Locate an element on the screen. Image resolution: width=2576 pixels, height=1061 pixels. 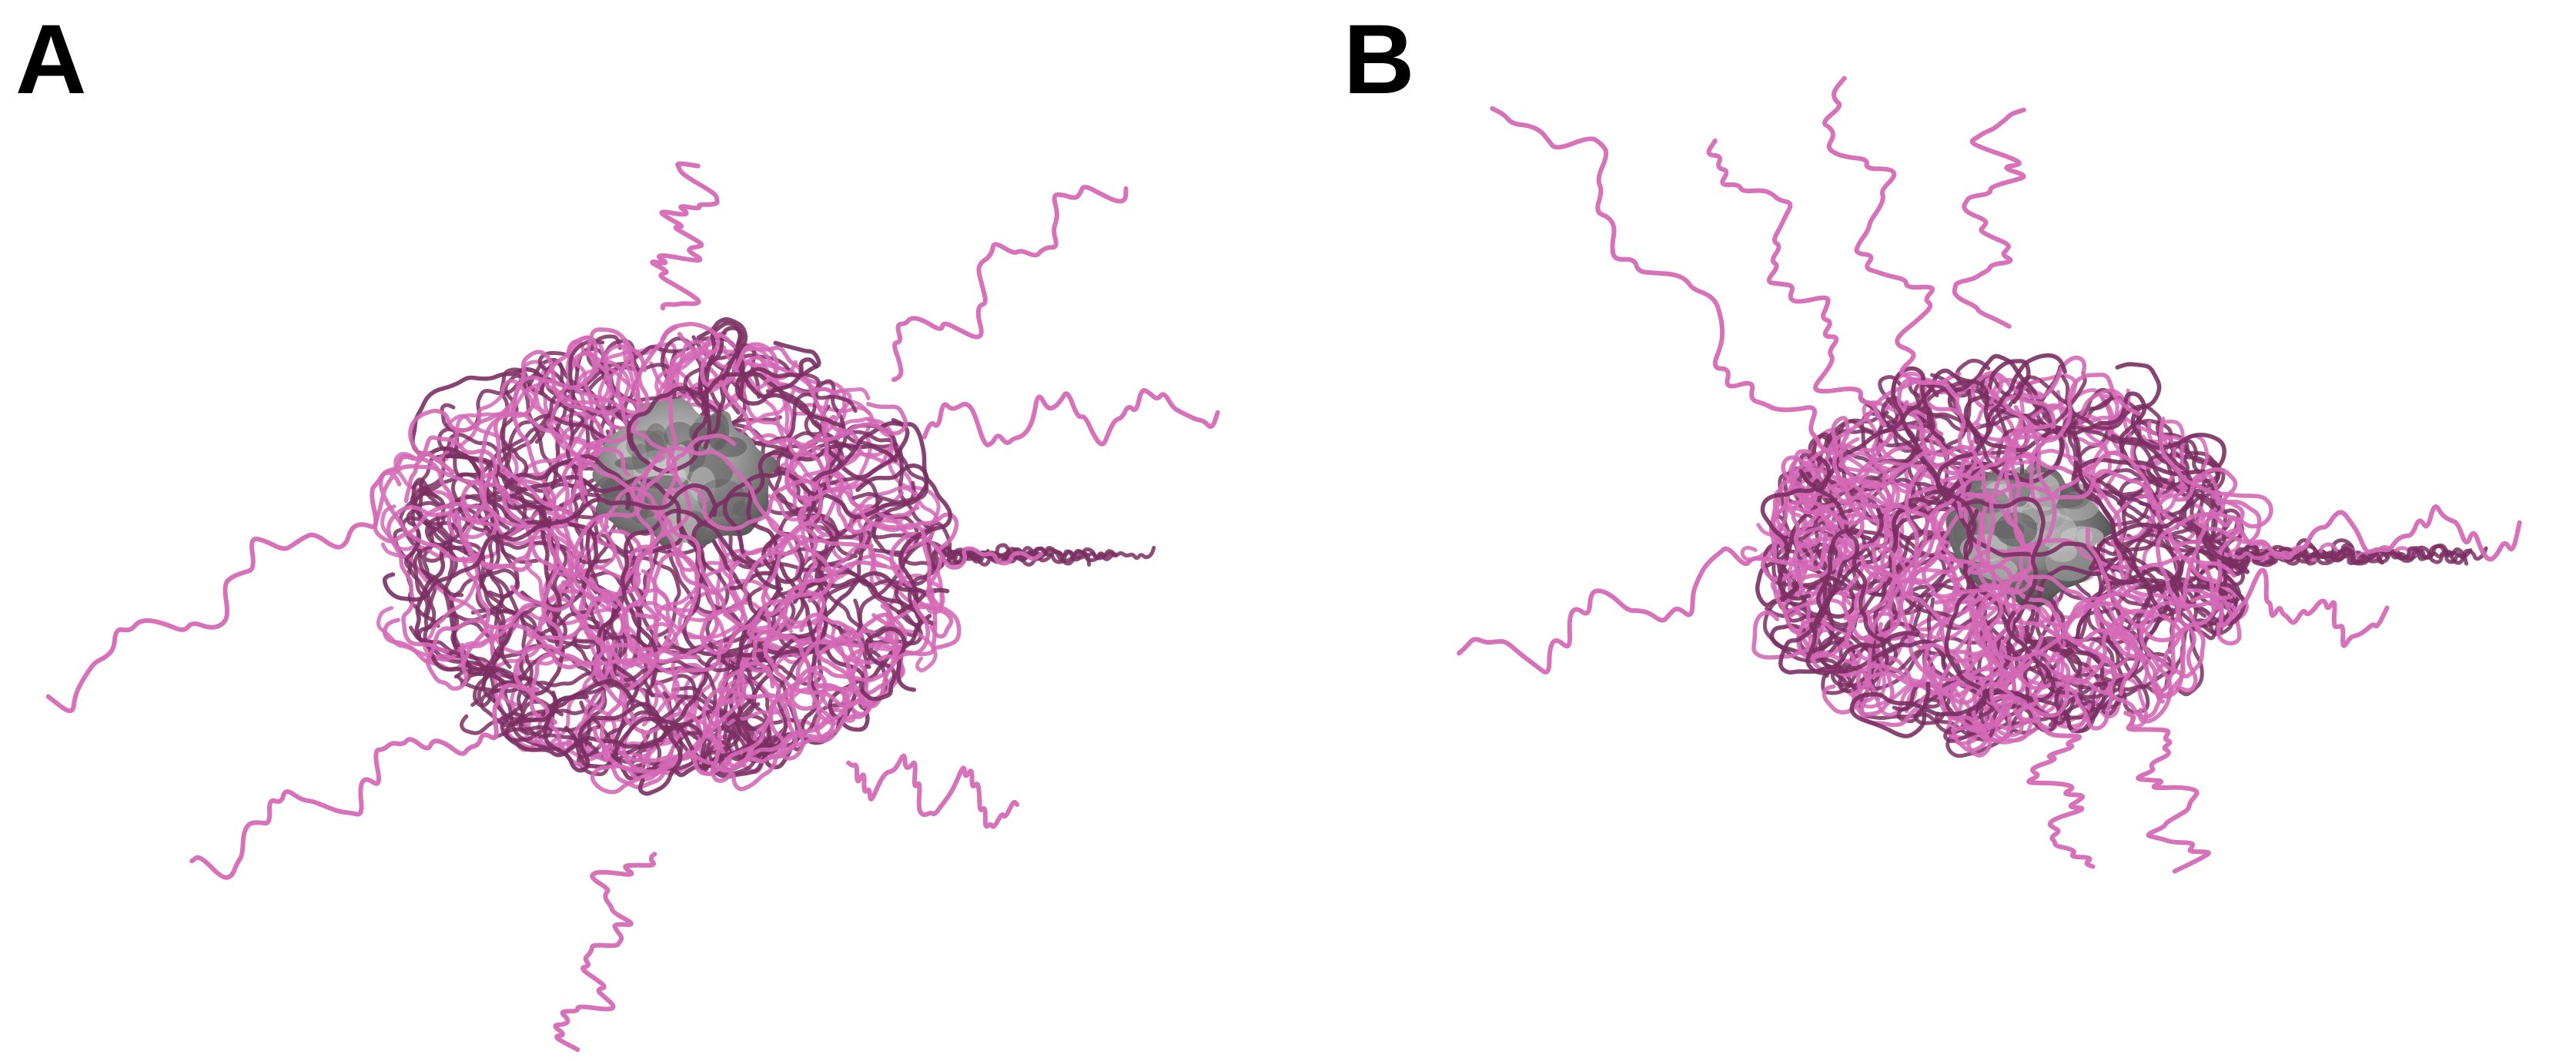
panel-label-b: B is located at coordinates (1379, 60).